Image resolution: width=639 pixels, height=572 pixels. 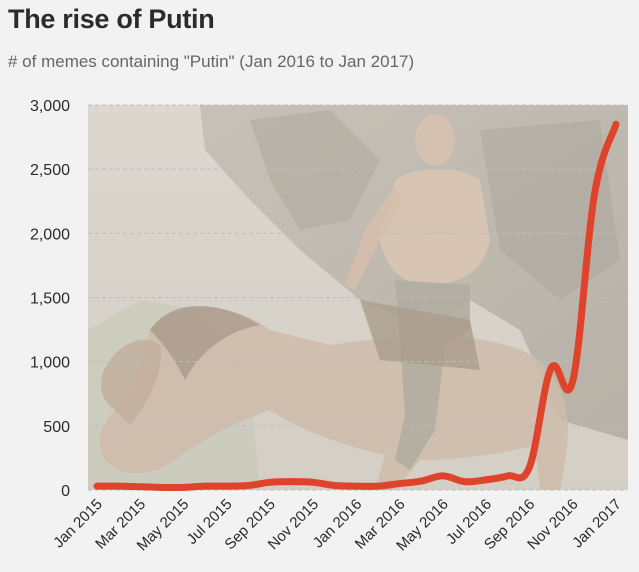 What do you see at coordinates (50, 363) in the screenshot?
I see `y-tick-label: 1,000` at bounding box center [50, 363].